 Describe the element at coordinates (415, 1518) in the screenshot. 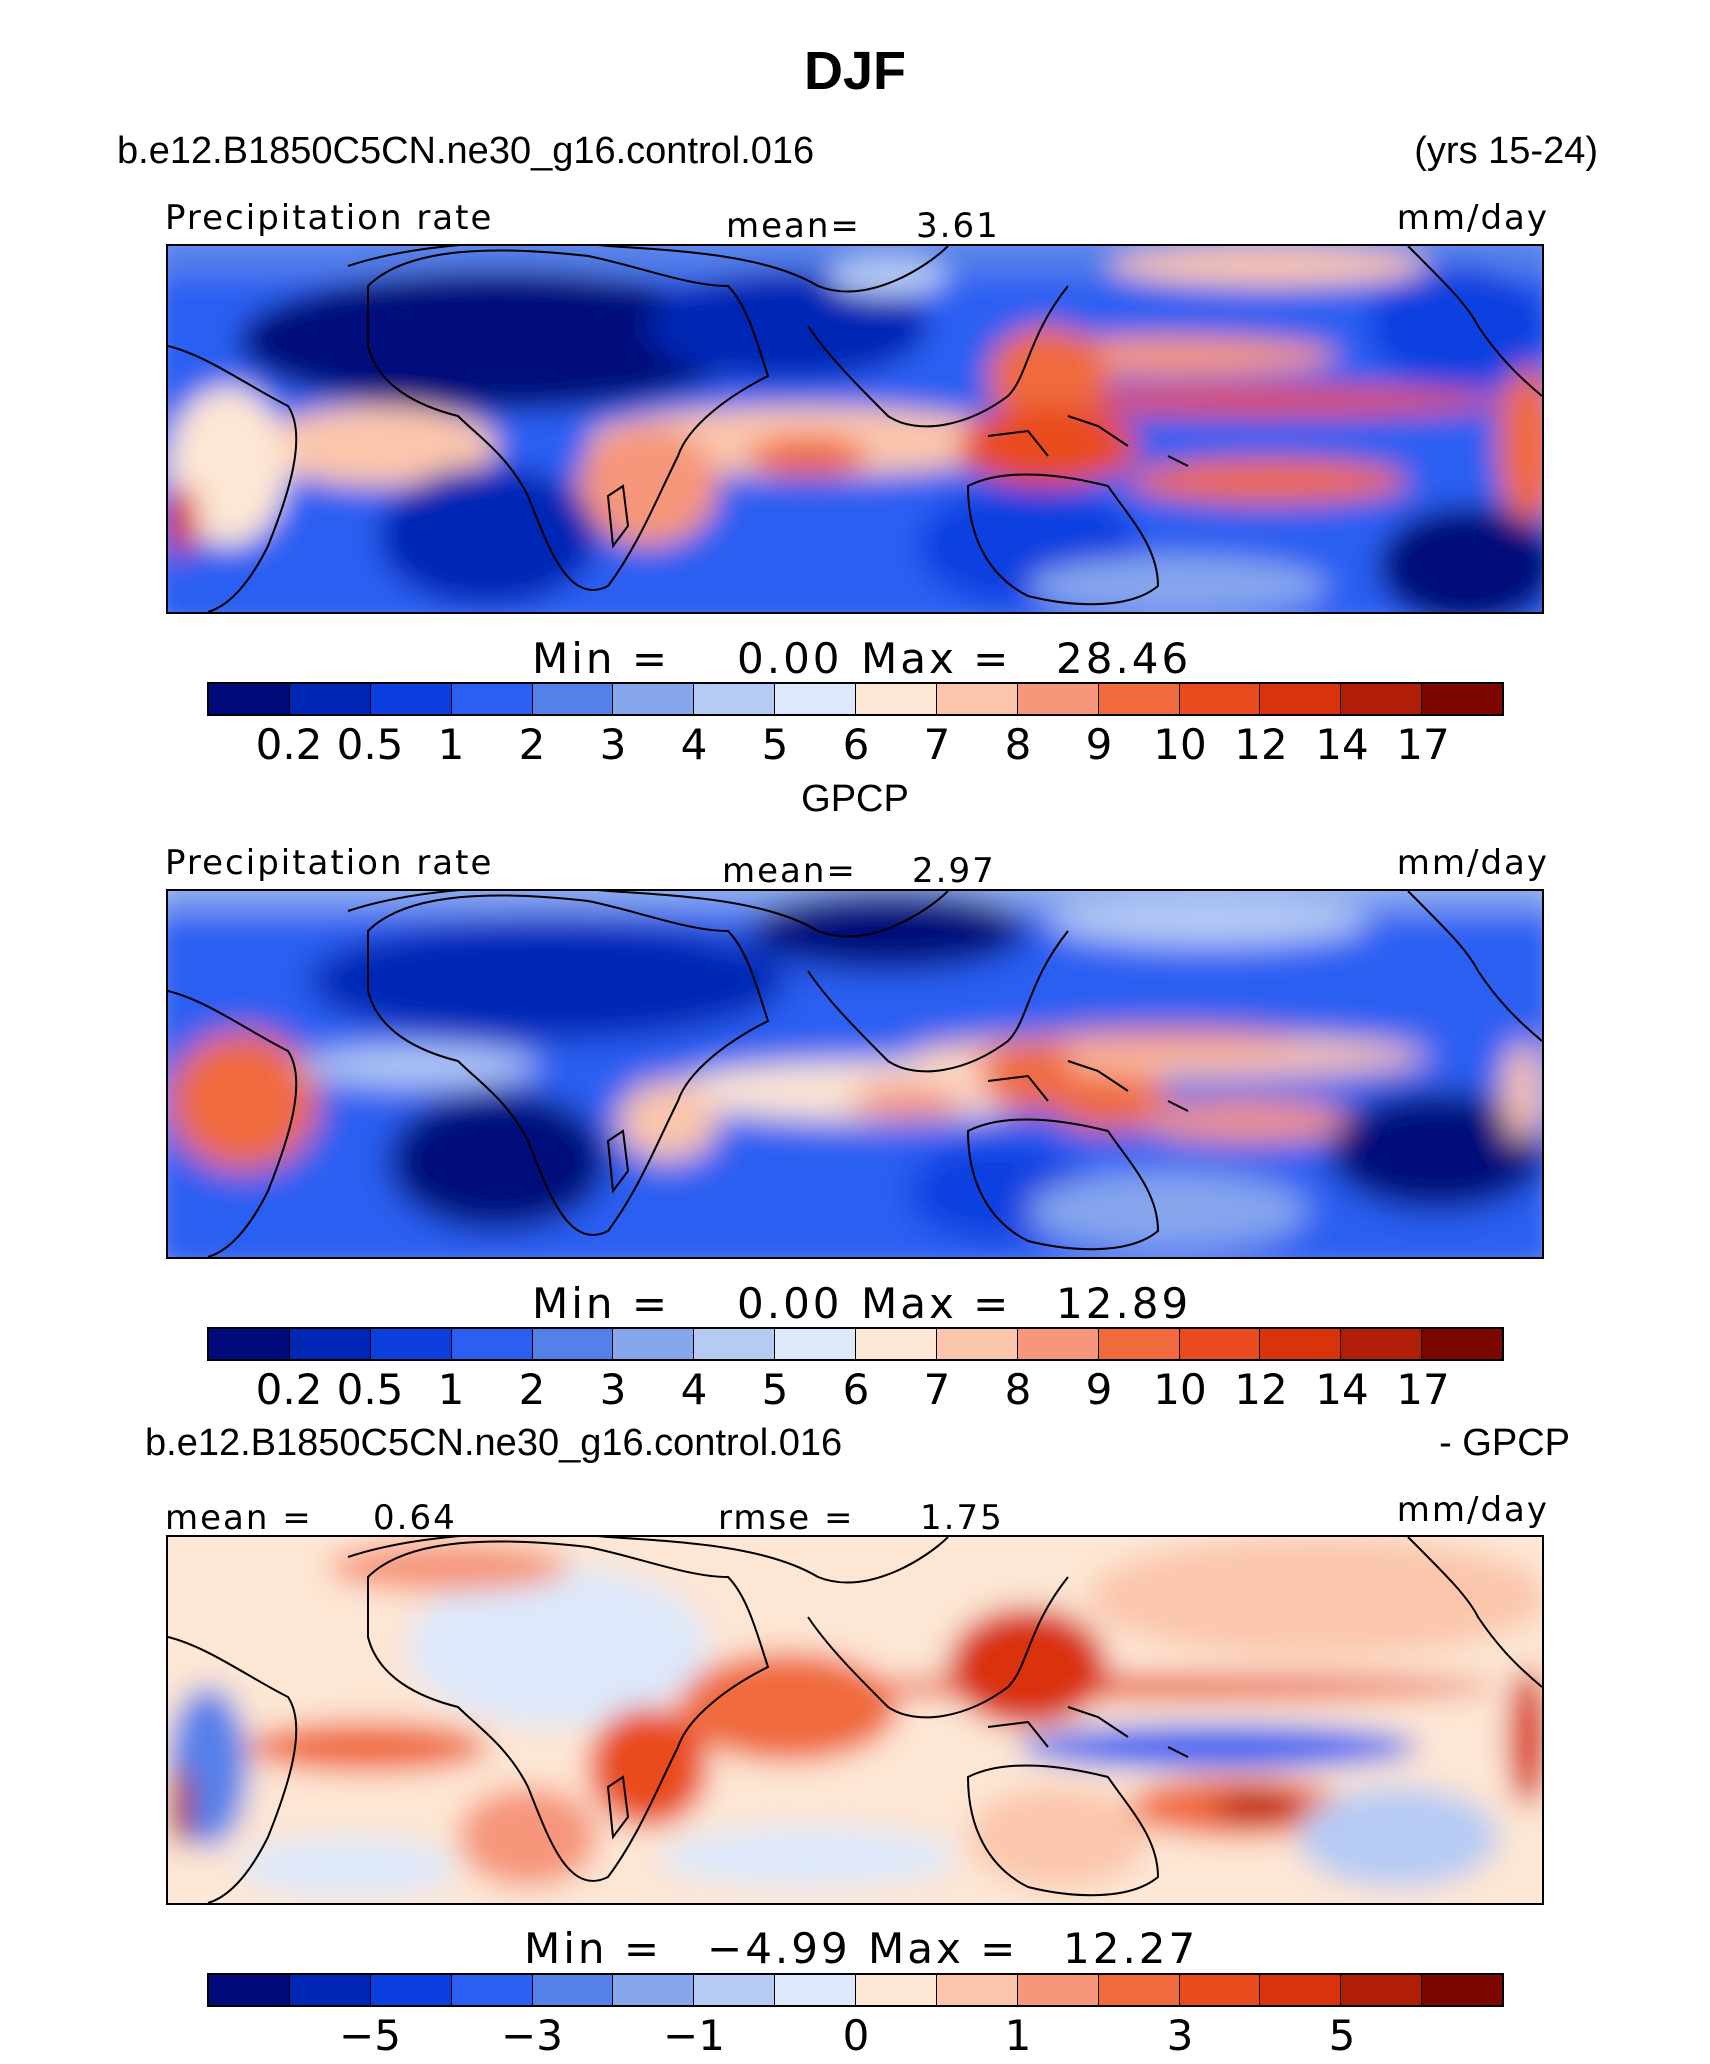

I see `panel-3-mean-value: 0.64` at that location.